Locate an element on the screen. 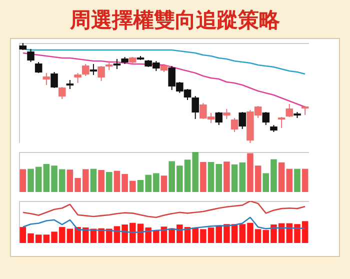 The width and height of the screenshot is (350, 279). chart-title: 周選擇權雙向追蹤策略 is located at coordinates (174, 20).